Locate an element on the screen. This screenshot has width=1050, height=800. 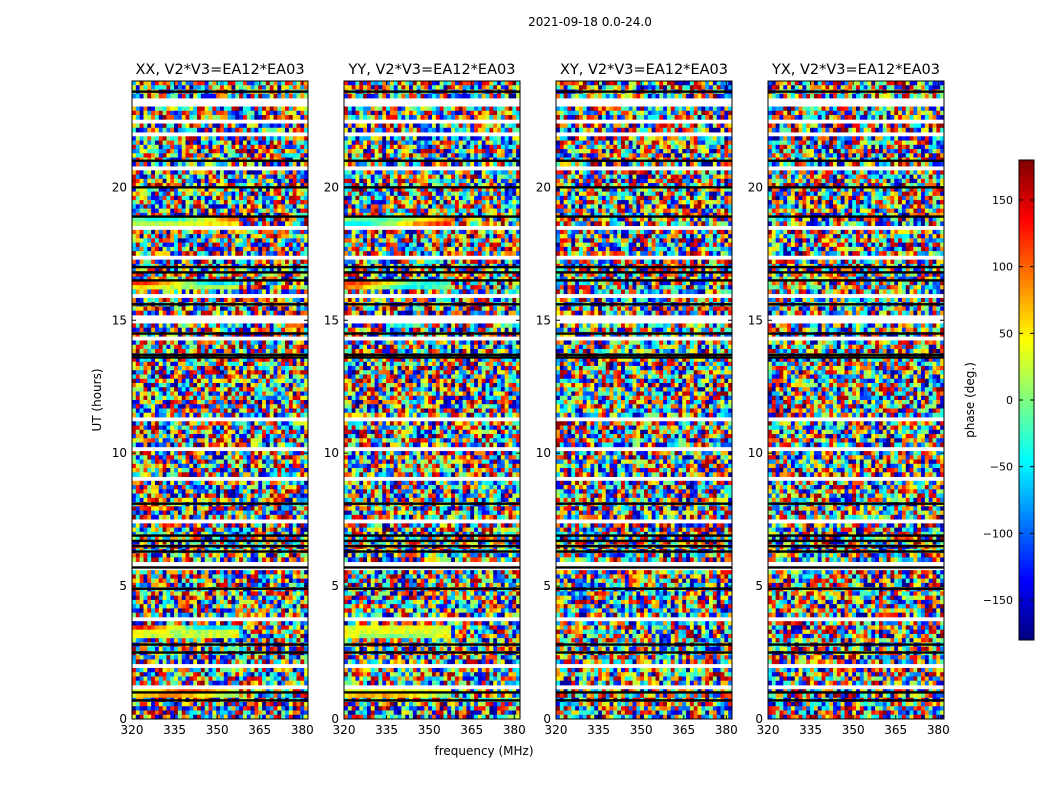
panel-title: XX, V2*V3=EA12*EA03 is located at coordinates (219, 70).